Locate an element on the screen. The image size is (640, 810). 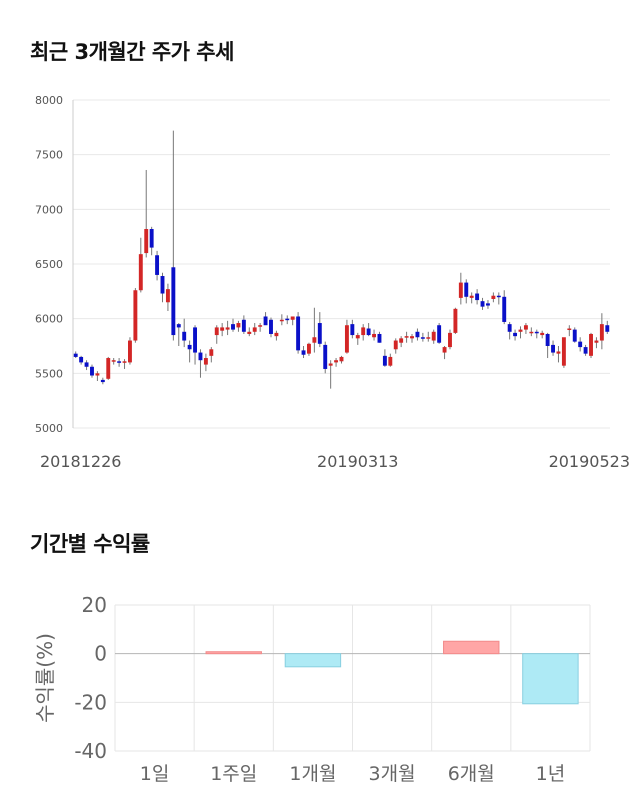
period-return-title: 기간별 수익률 is located at coordinates (90, 544).